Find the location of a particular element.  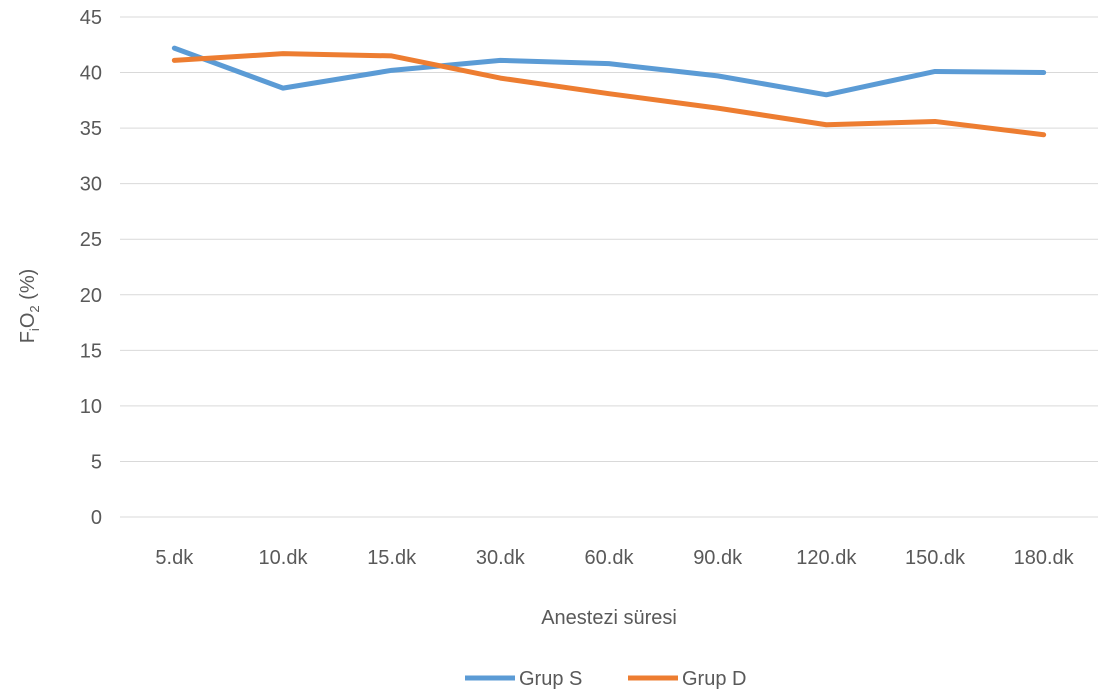

x-tick-label: 30.dk is located at coordinates (501, 558).